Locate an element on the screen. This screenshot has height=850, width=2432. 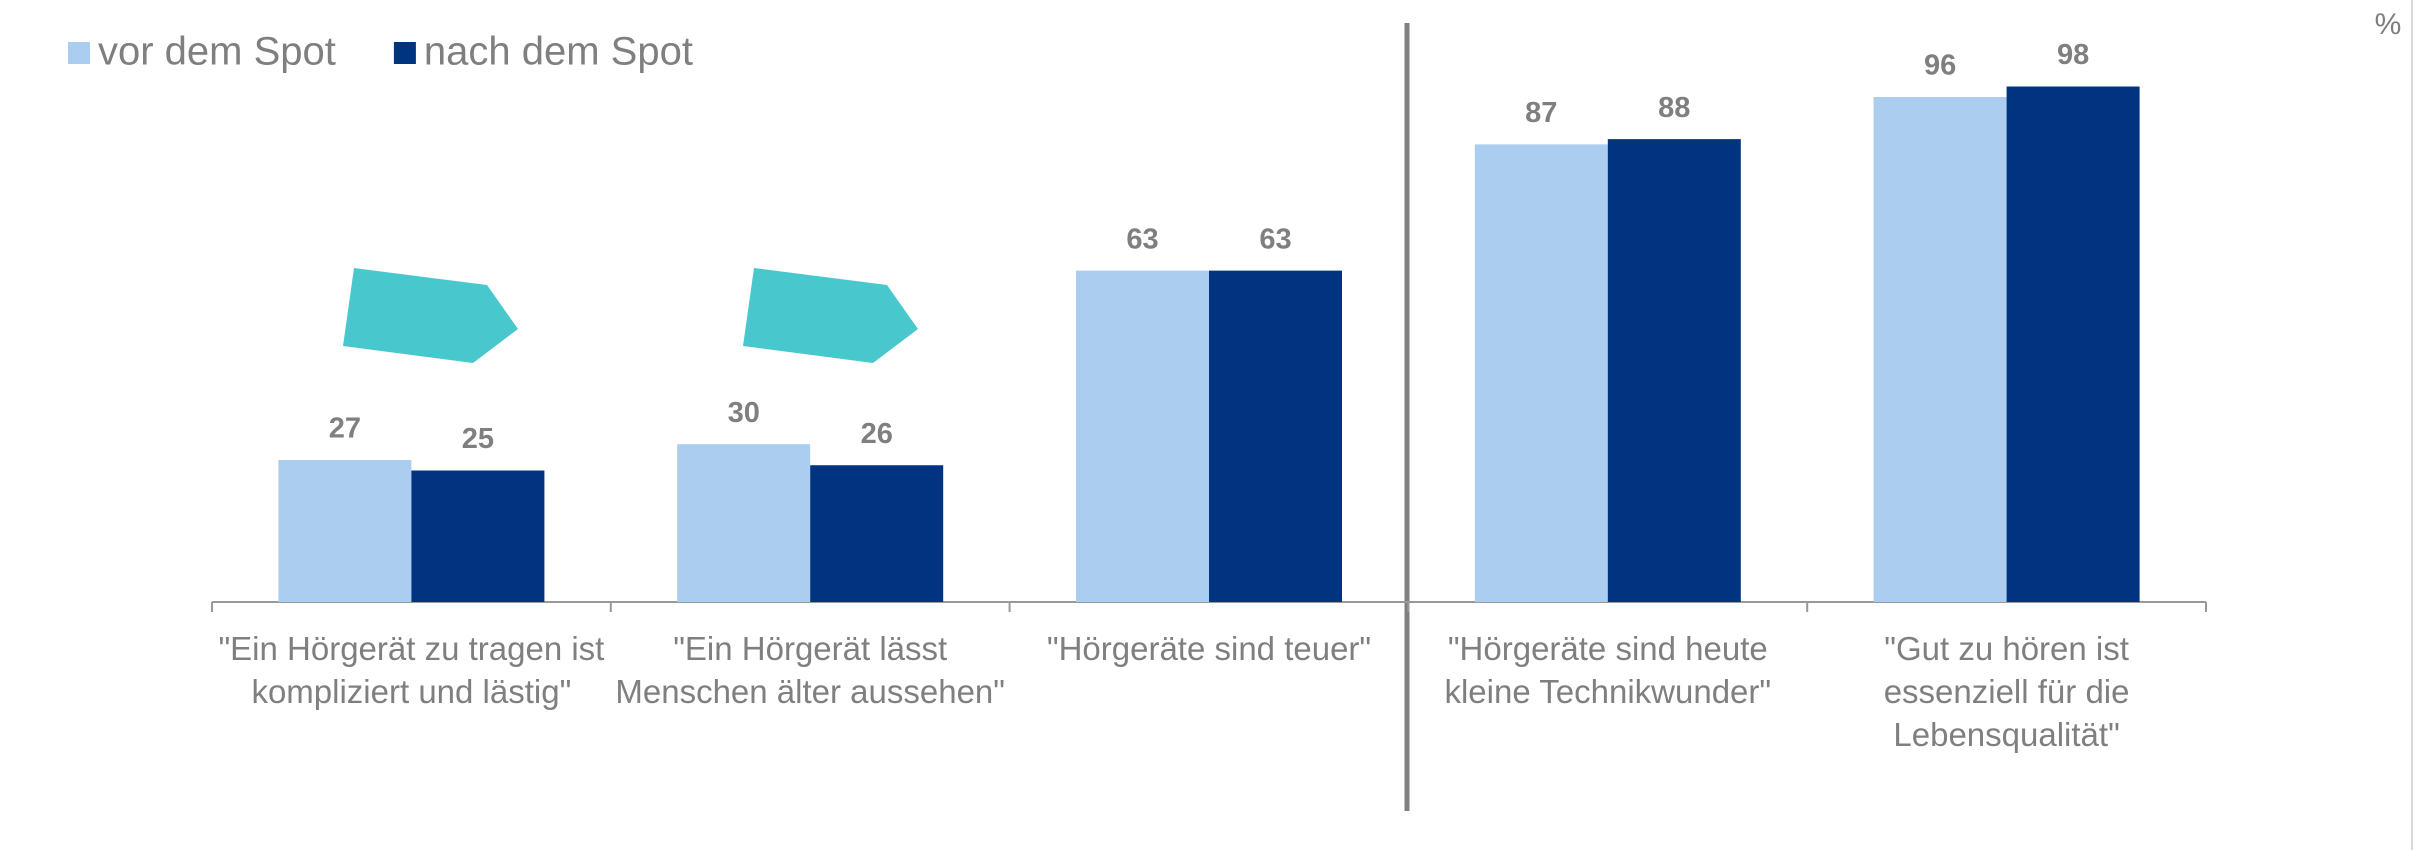
legend-label: vor dem Spot is located at coordinates (217, 52).